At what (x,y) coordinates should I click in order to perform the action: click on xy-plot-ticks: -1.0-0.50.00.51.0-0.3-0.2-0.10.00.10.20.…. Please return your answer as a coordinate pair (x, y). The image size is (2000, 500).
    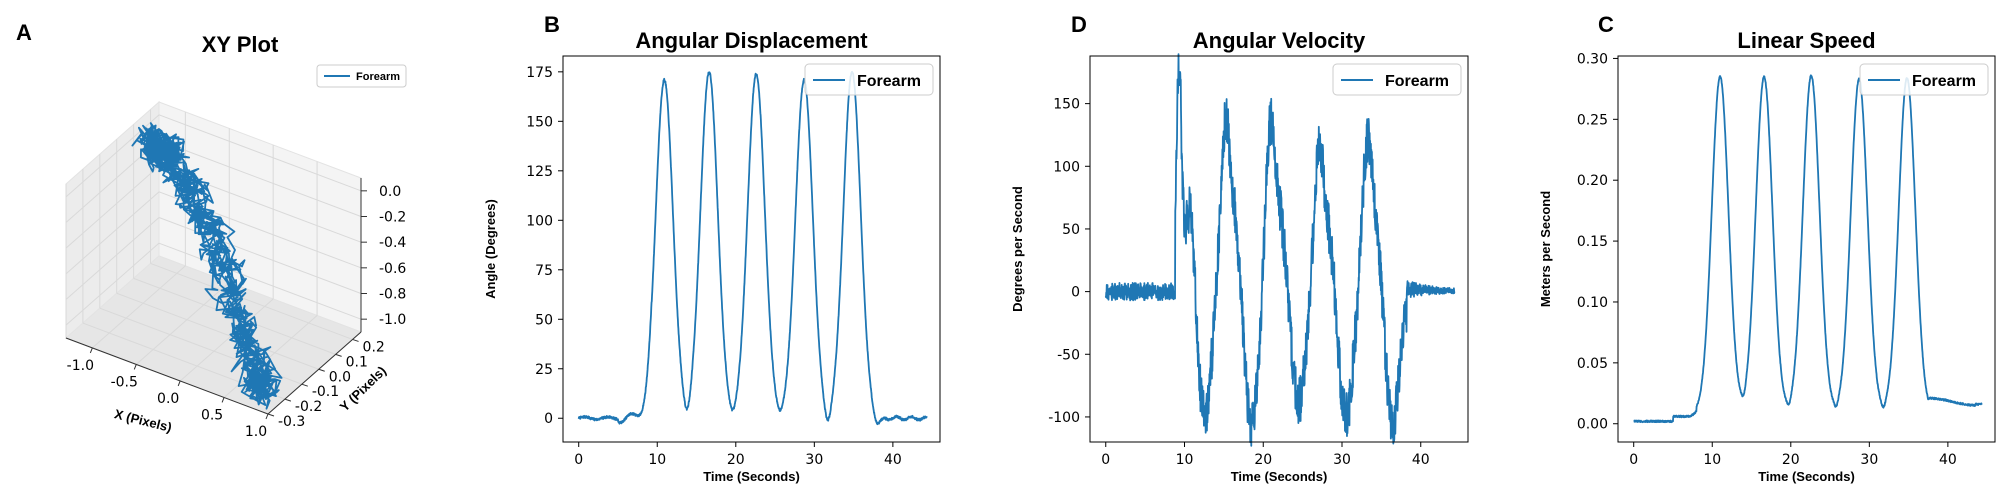
    Looking at the image, I should click on (237, 312).